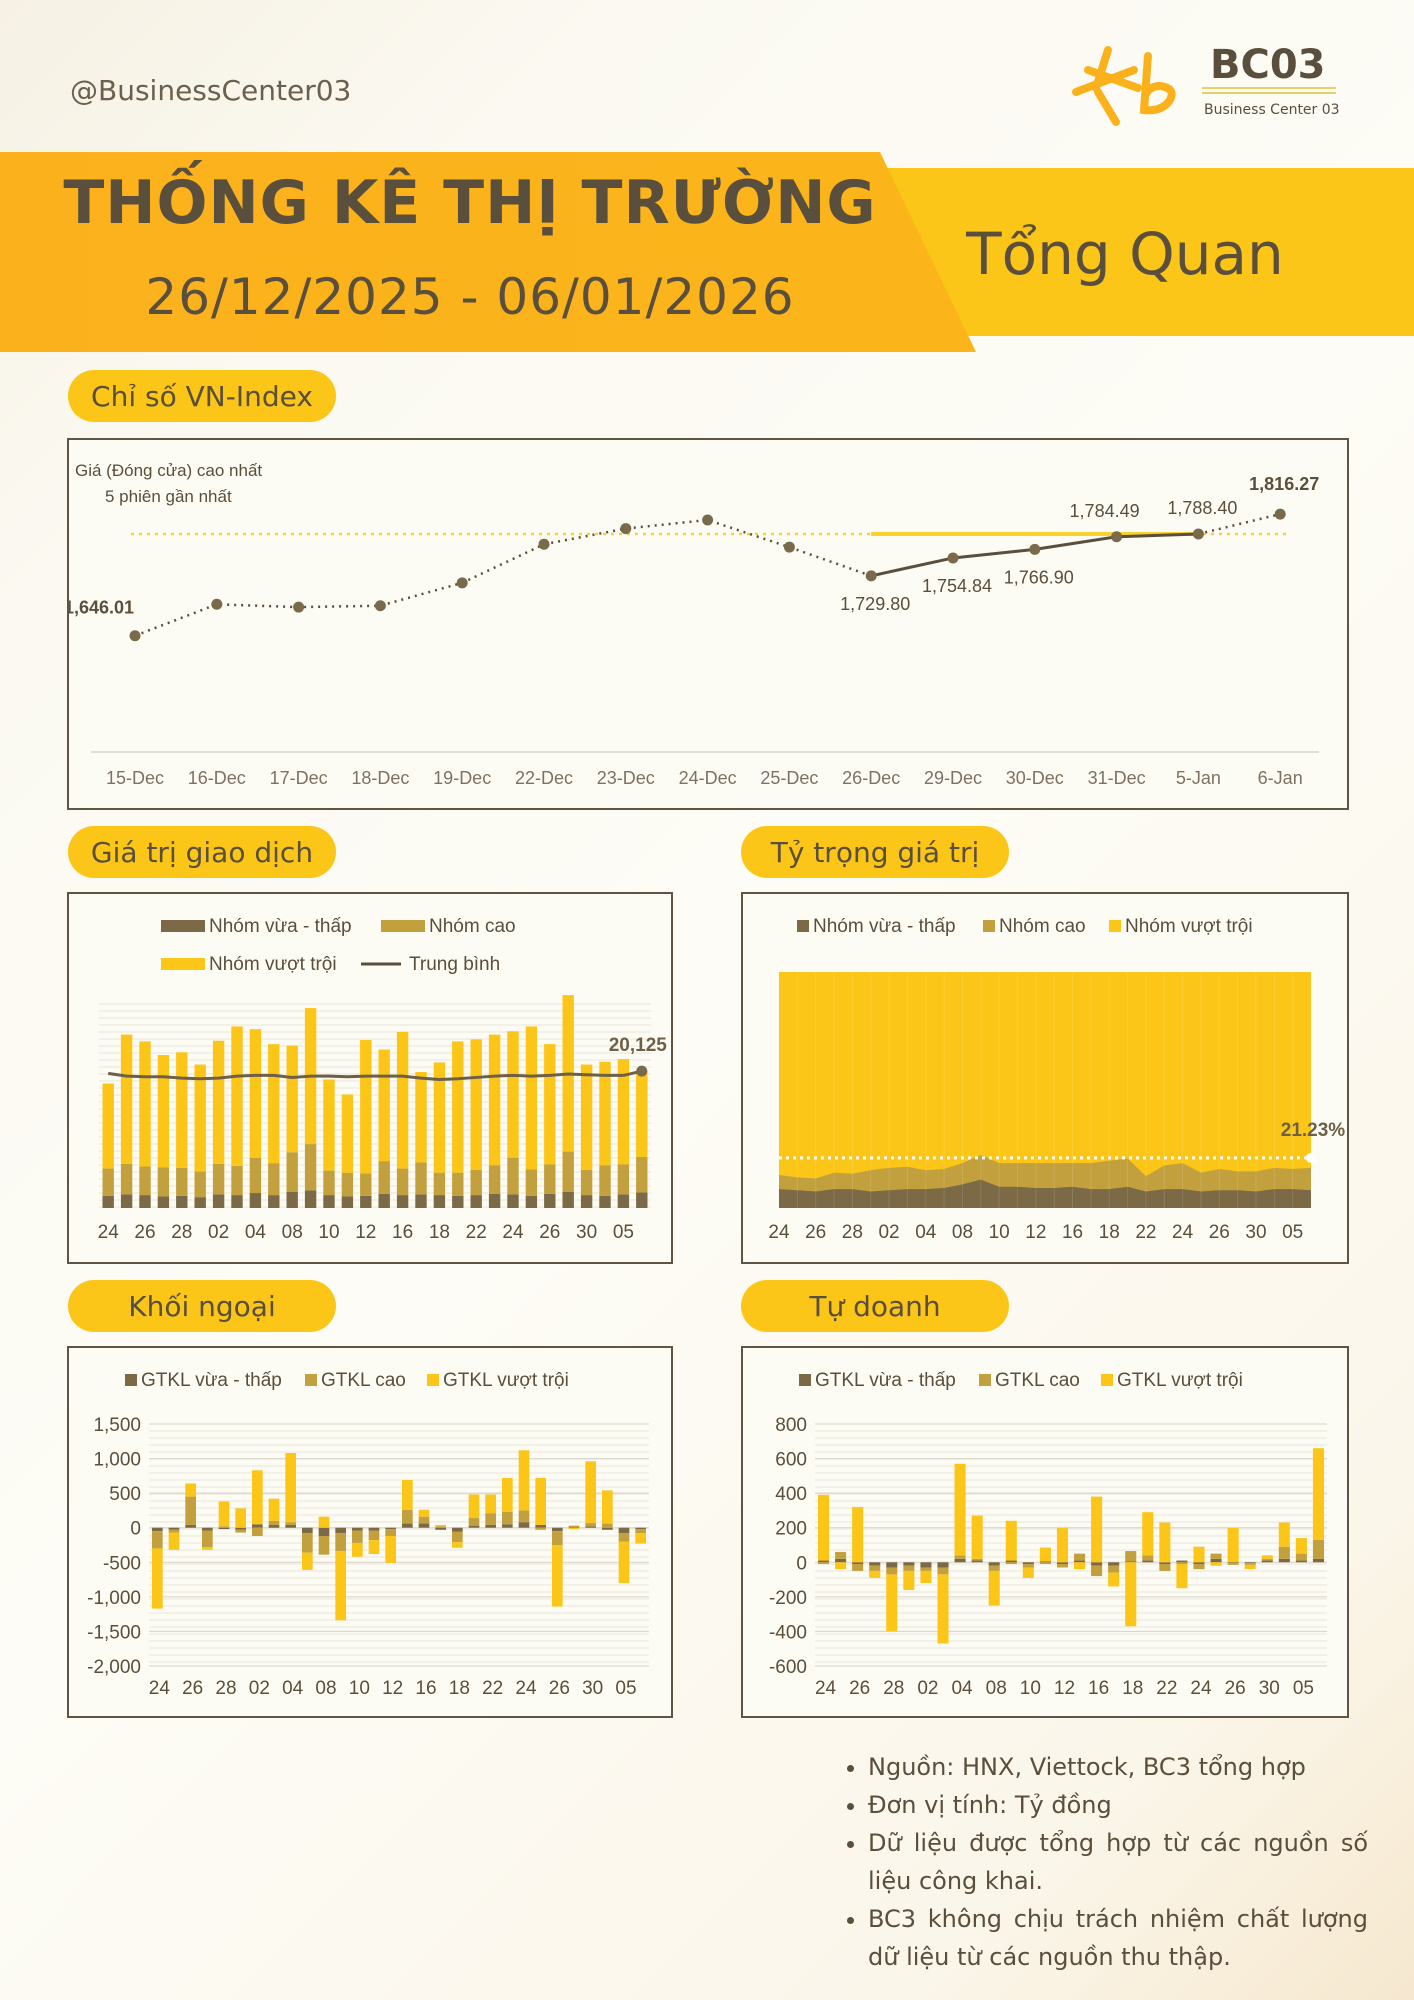 Image resolution: width=1414 pixels, height=2000 pixels. Describe the element at coordinates (638, 1045) in the screenshot. I see `data-label: 20,125` at that location.